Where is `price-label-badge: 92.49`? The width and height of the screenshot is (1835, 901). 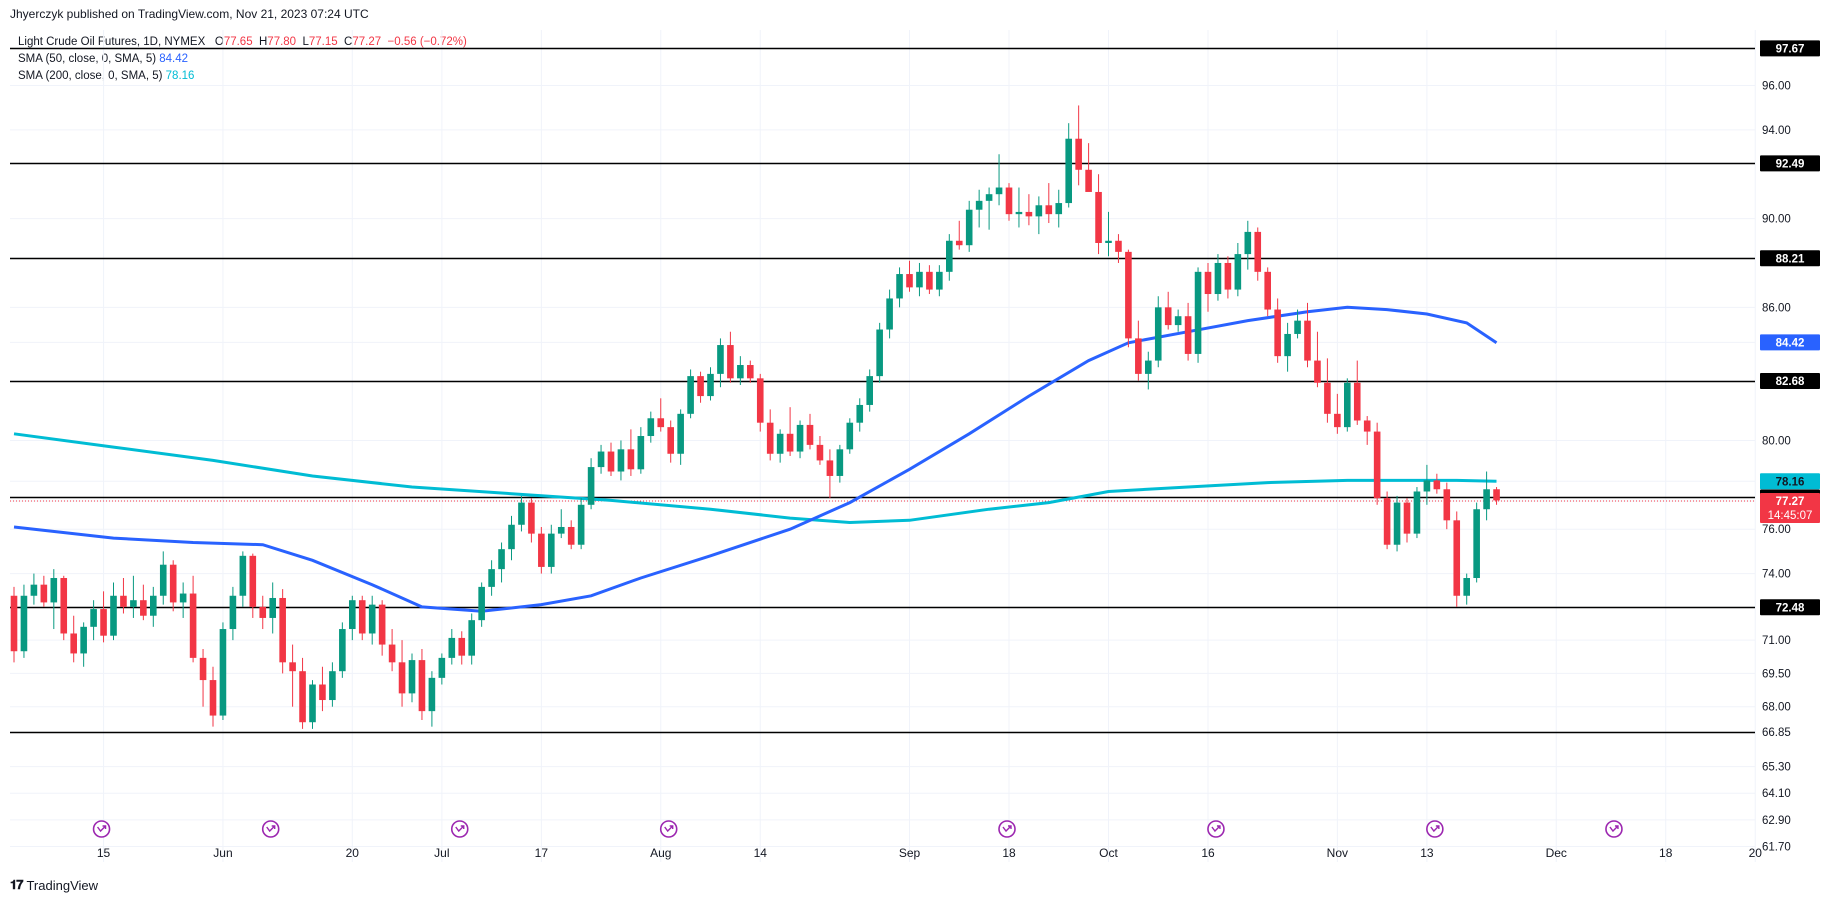 price-label-badge: 92.49 is located at coordinates (1790, 163).